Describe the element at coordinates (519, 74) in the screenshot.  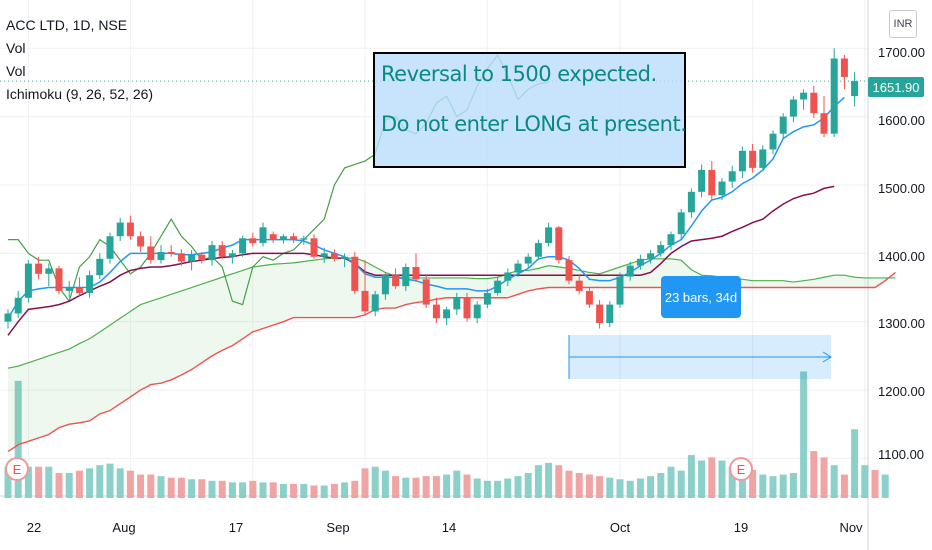
I see `note-line-1: Reversal to 1500 expected.` at that location.